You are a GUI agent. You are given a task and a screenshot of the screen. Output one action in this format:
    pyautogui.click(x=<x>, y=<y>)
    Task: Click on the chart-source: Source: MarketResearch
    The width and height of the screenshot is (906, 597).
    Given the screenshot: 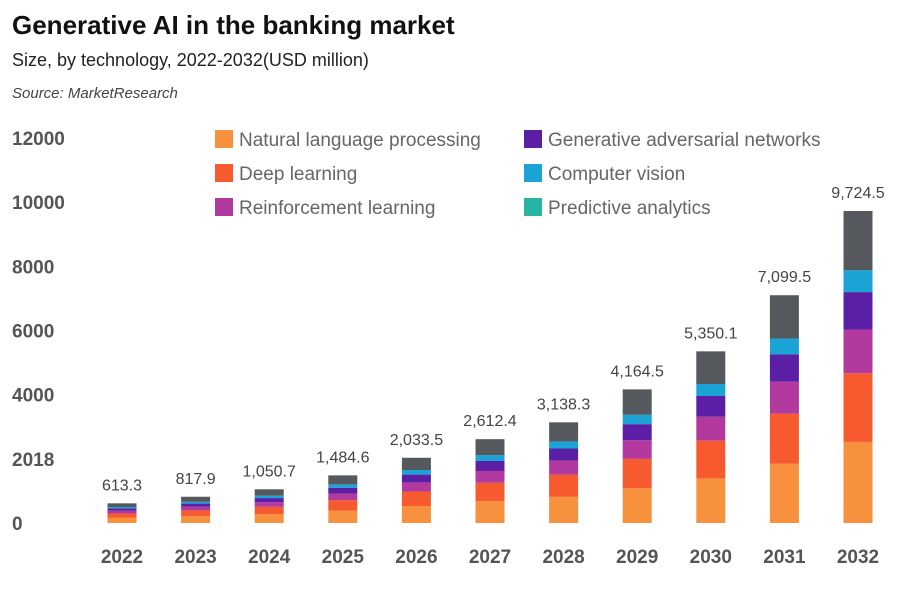 What is the action you would take?
    pyautogui.click(x=95, y=93)
    